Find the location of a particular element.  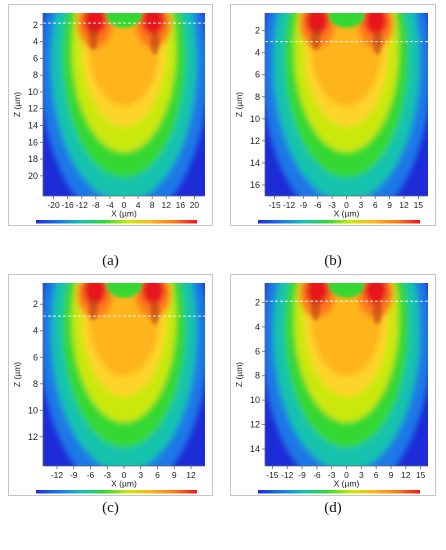

x-tick-label: 16 is located at coordinates (181, 205).